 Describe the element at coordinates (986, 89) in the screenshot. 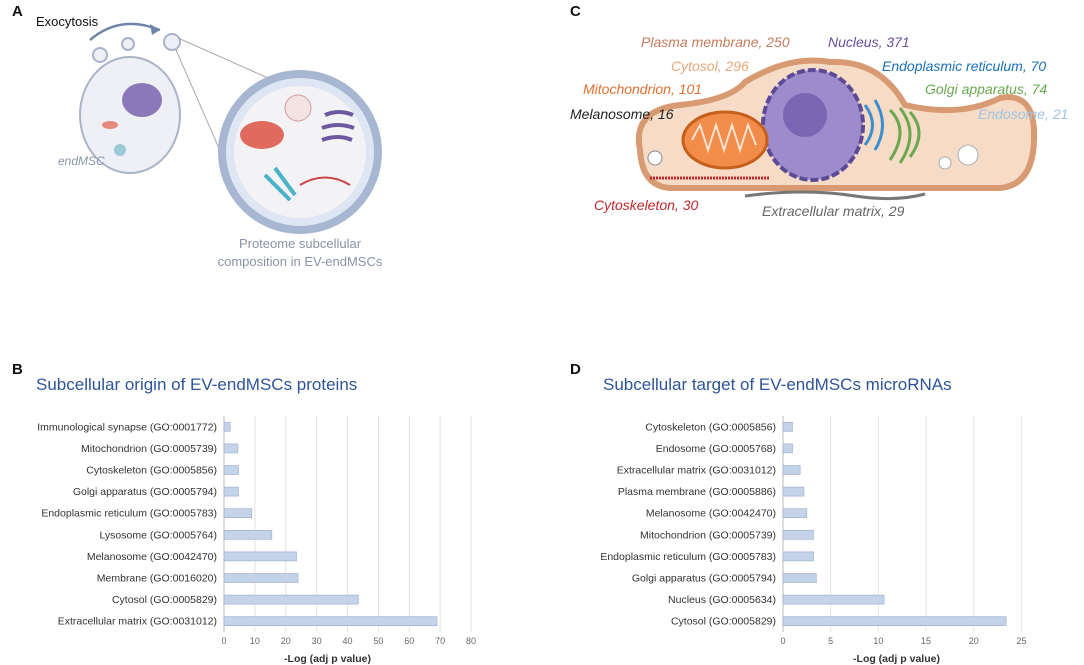

I see `organelle-label: Golgi apparatus, 74` at that location.